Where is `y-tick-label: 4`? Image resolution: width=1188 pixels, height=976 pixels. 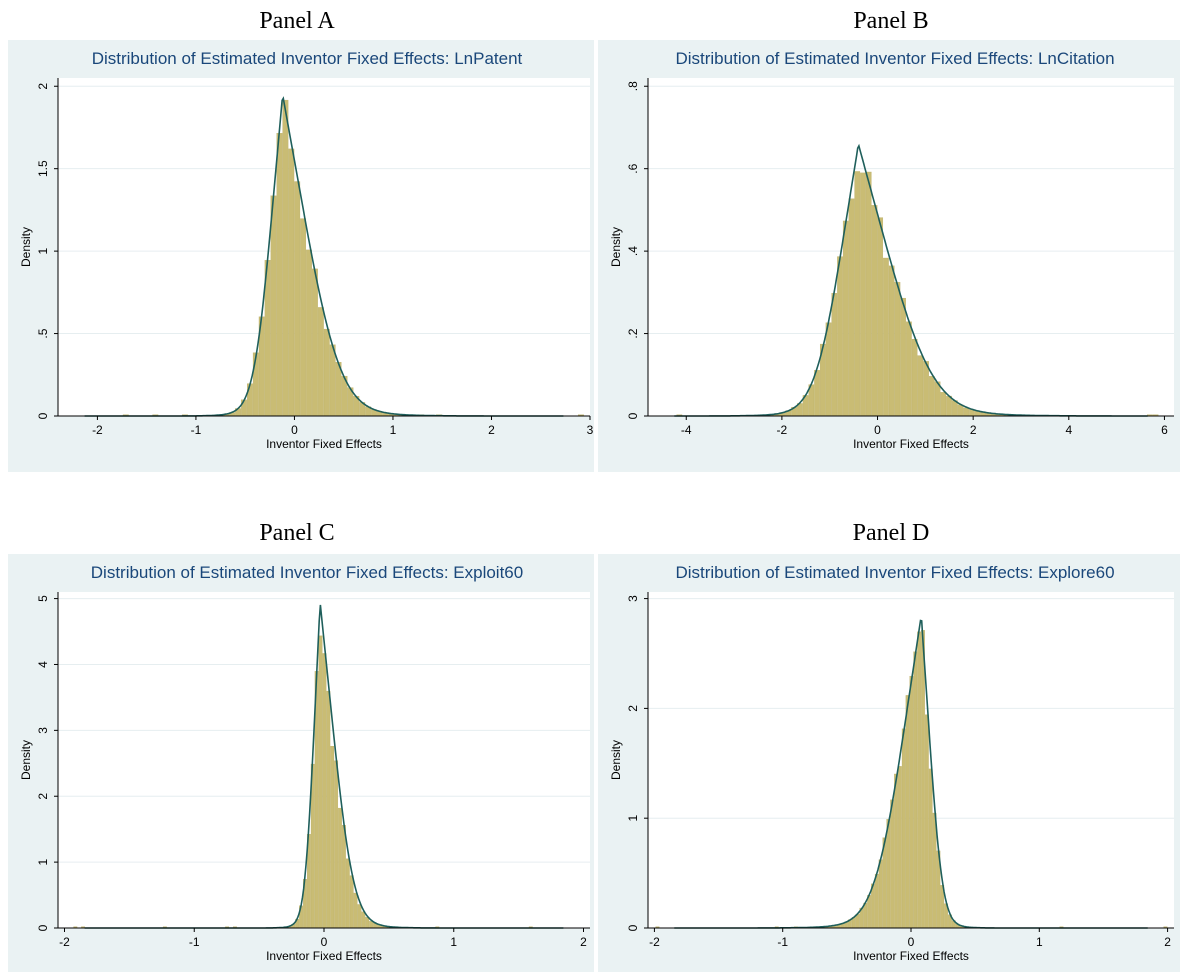
y-tick-label: 4 is located at coordinates (43, 664).